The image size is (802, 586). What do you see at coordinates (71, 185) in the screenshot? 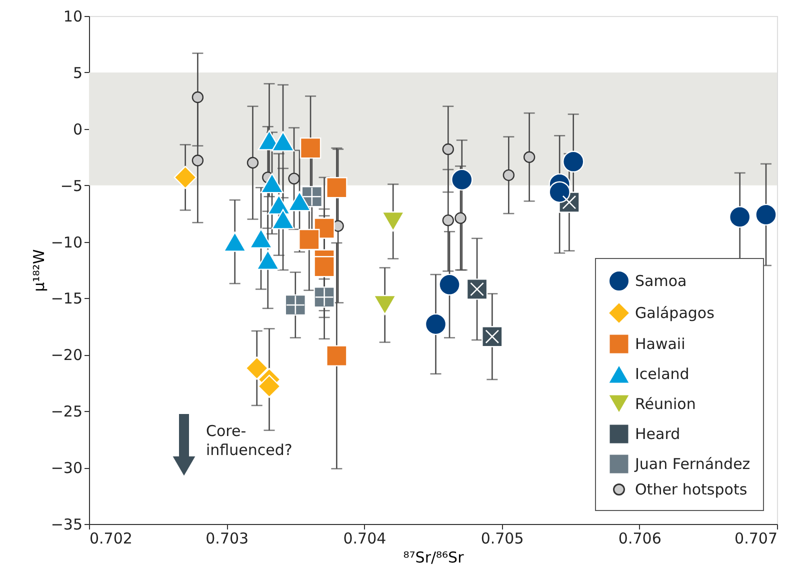
I see `y-tick-label: −5` at bounding box center [71, 185].